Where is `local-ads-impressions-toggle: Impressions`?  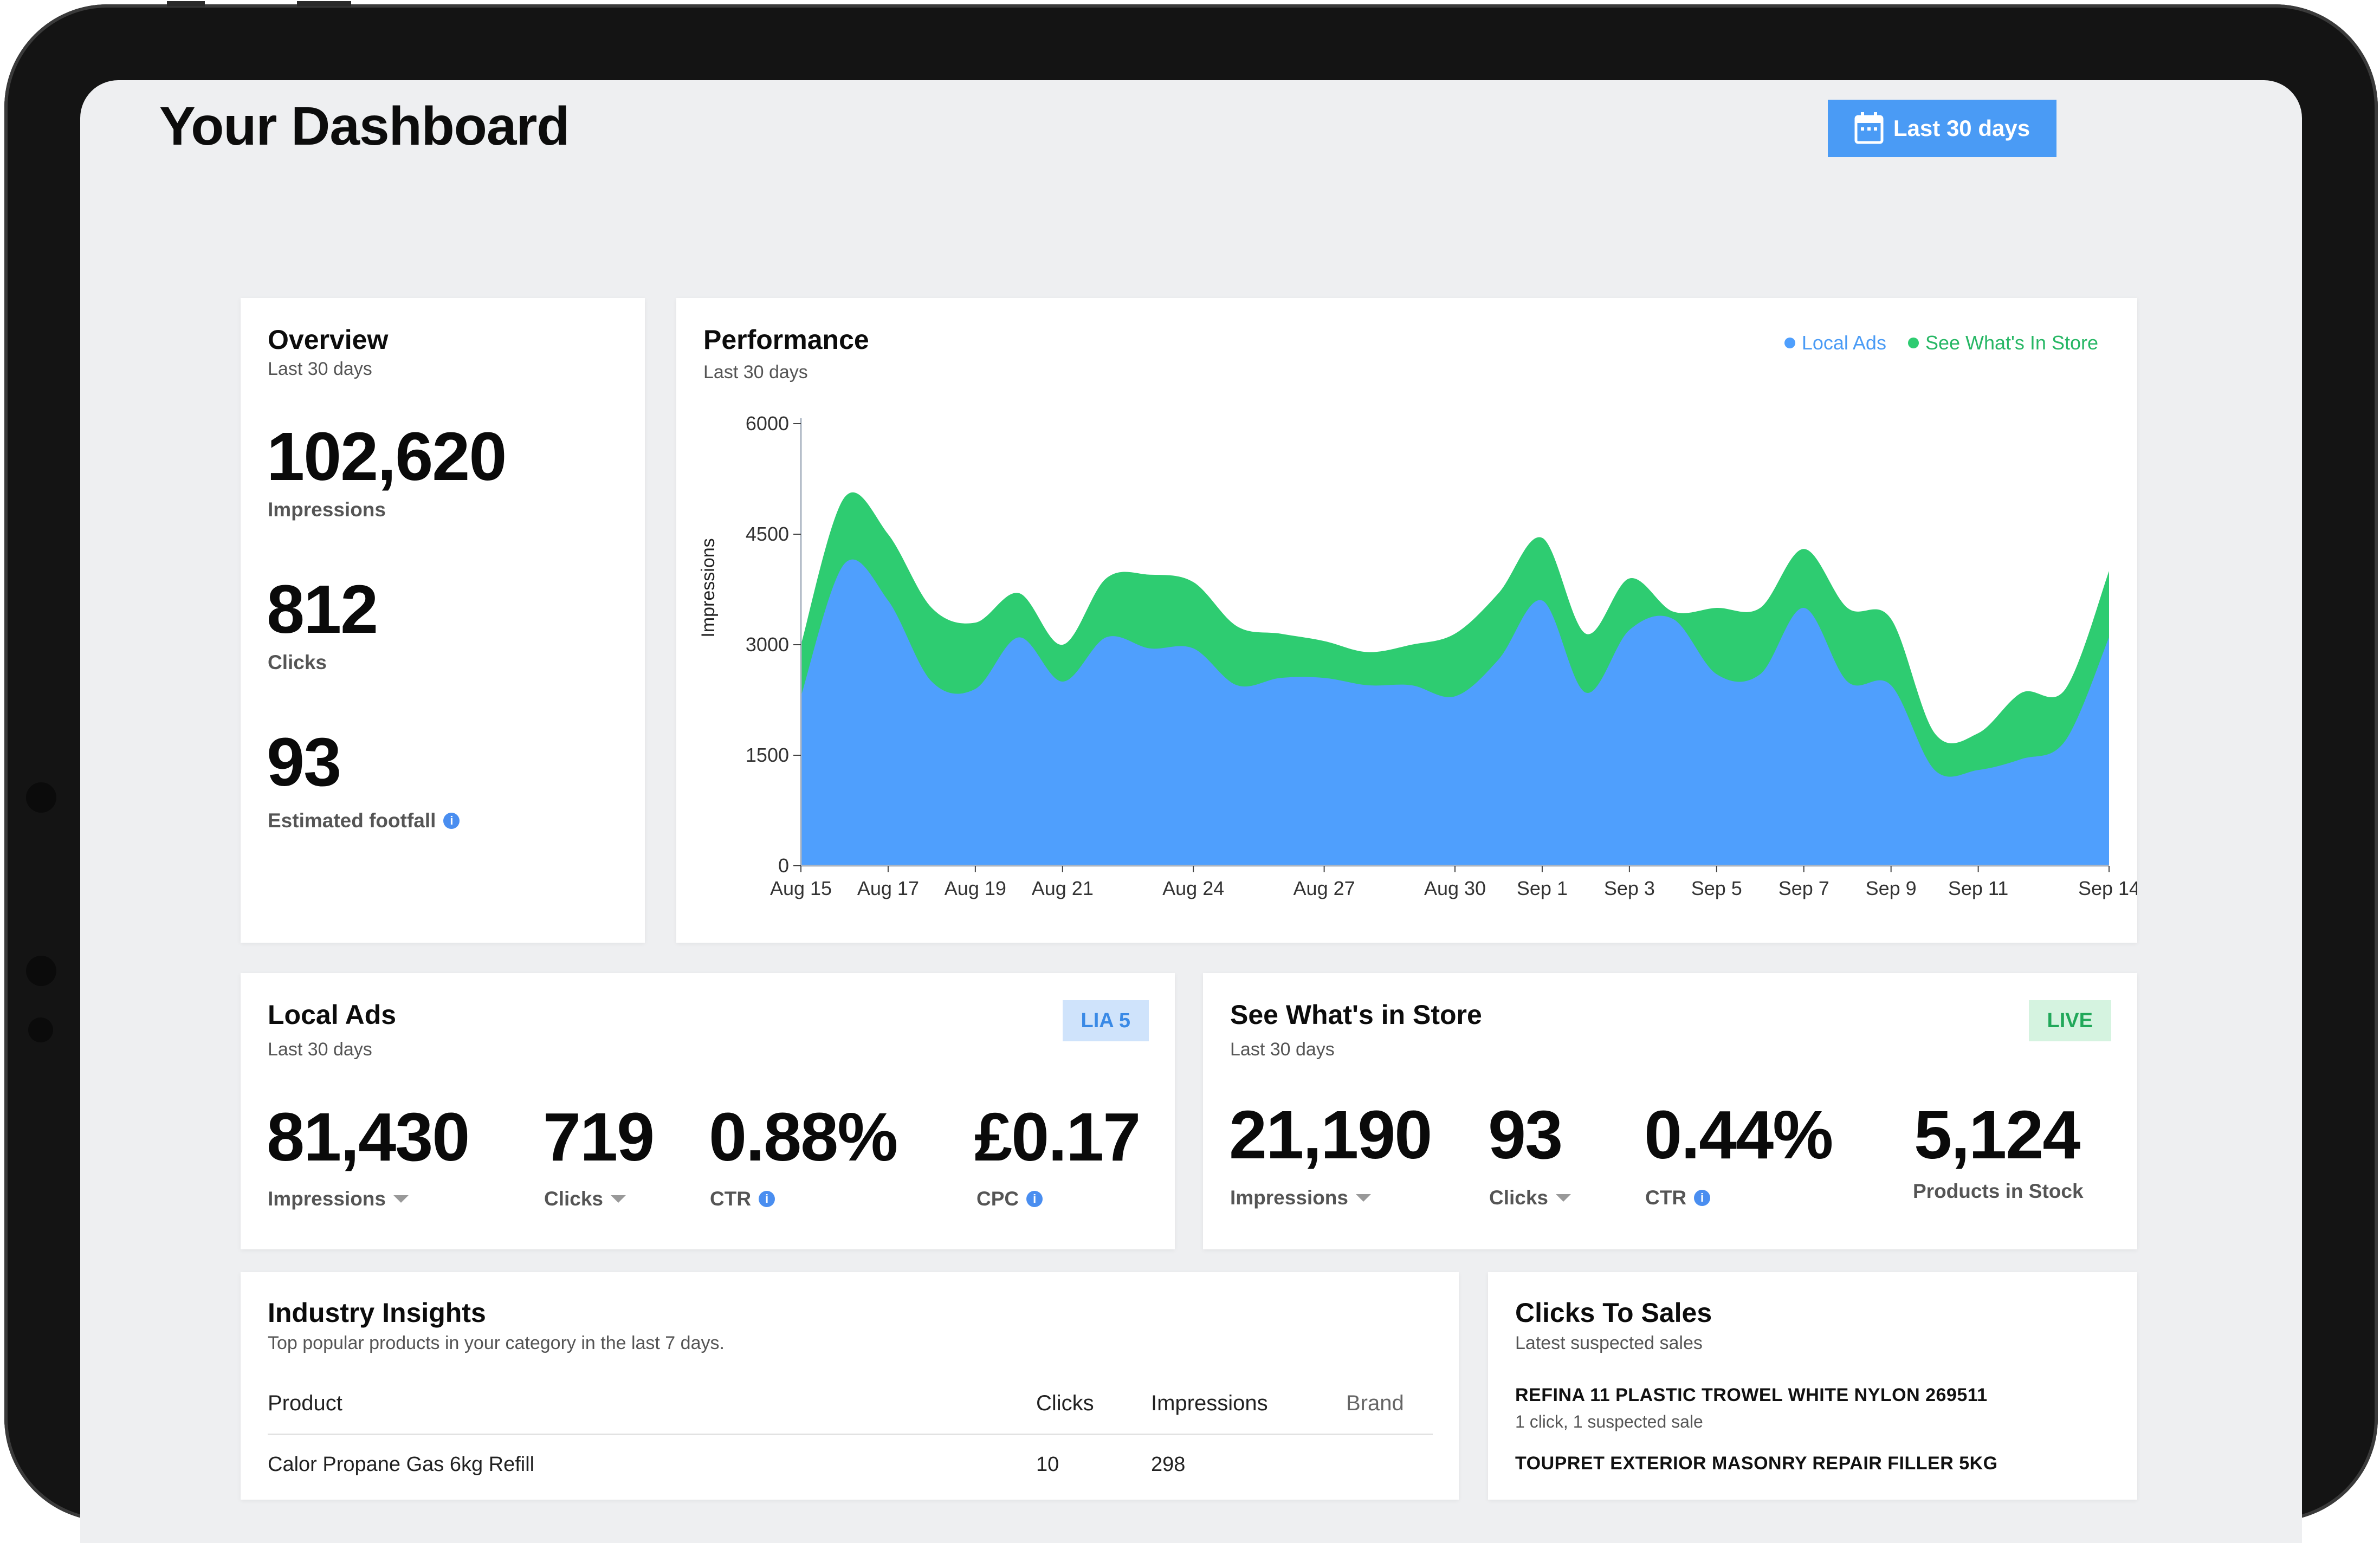
local-ads-impressions-toggle: Impressions is located at coordinates (339, 1199).